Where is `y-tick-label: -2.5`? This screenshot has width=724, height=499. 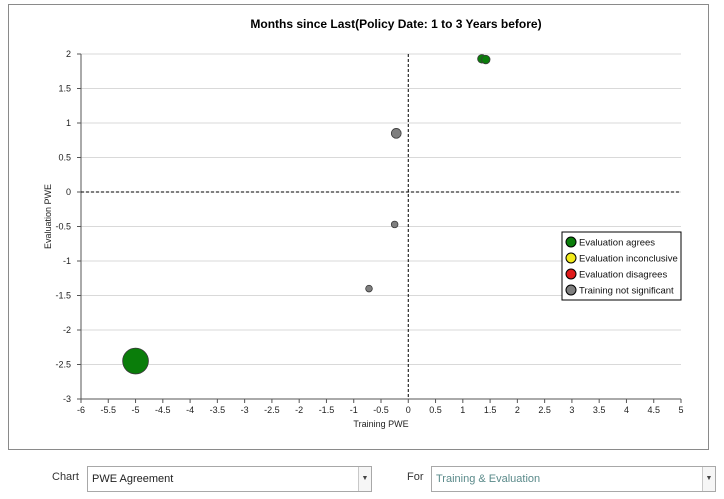 y-tick-label: -2.5 is located at coordinates (63, 365).